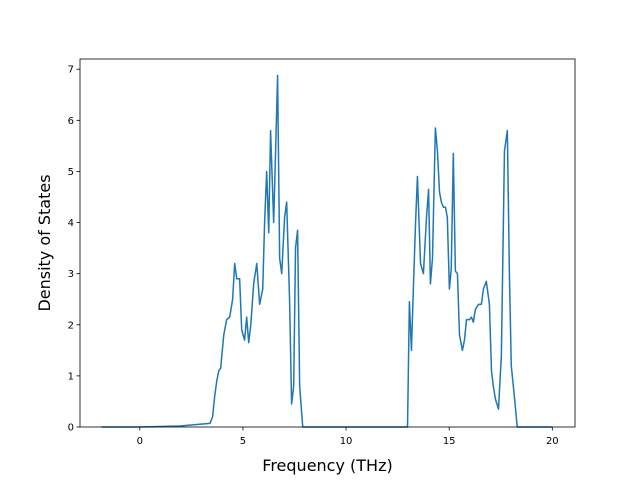 The height and width of the screenshot is (480, 640). What do you see at coordinates (71, 121) in the screenshot?
I see `y-tick-label: 6` at bounding box center [71, 121].